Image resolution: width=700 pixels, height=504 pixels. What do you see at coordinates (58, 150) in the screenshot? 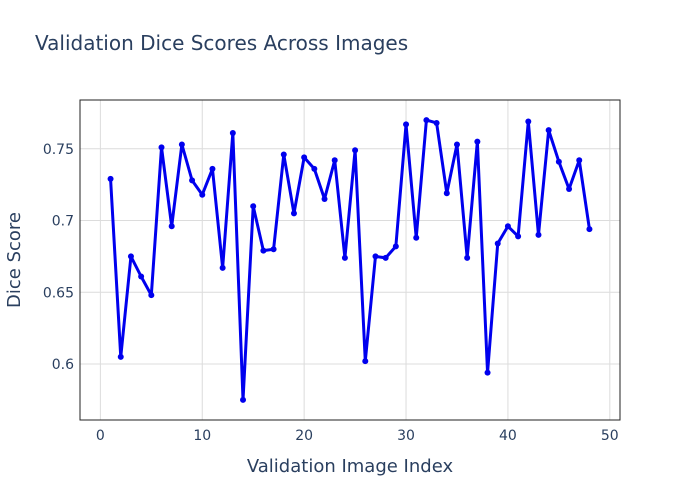
I see `y-tick-label: 0.75` at bounding box center [58, 150].